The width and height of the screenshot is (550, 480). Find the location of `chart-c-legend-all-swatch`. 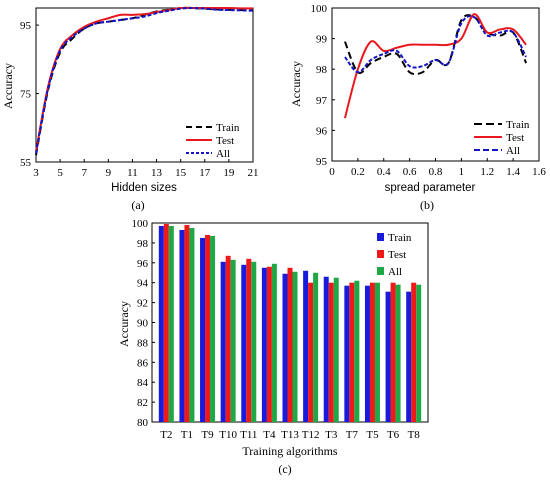

chart-c-legend-all-swatch is located at coordinates (380, 271).